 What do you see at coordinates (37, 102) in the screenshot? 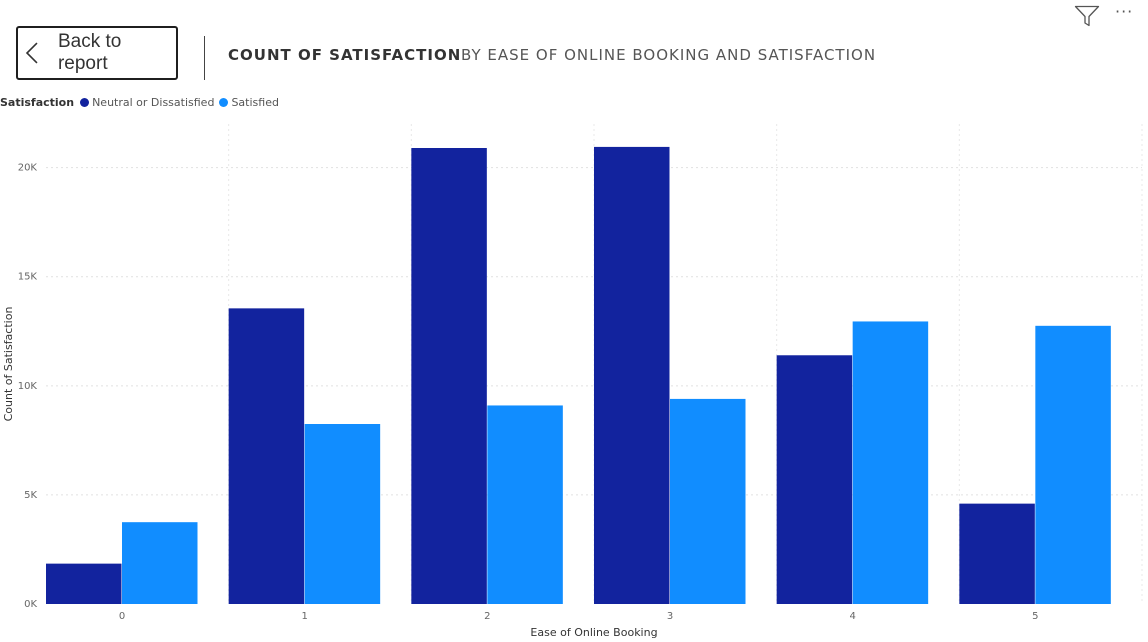
I see `legend-title: Satisfaction` at bounding box center [37, 102].